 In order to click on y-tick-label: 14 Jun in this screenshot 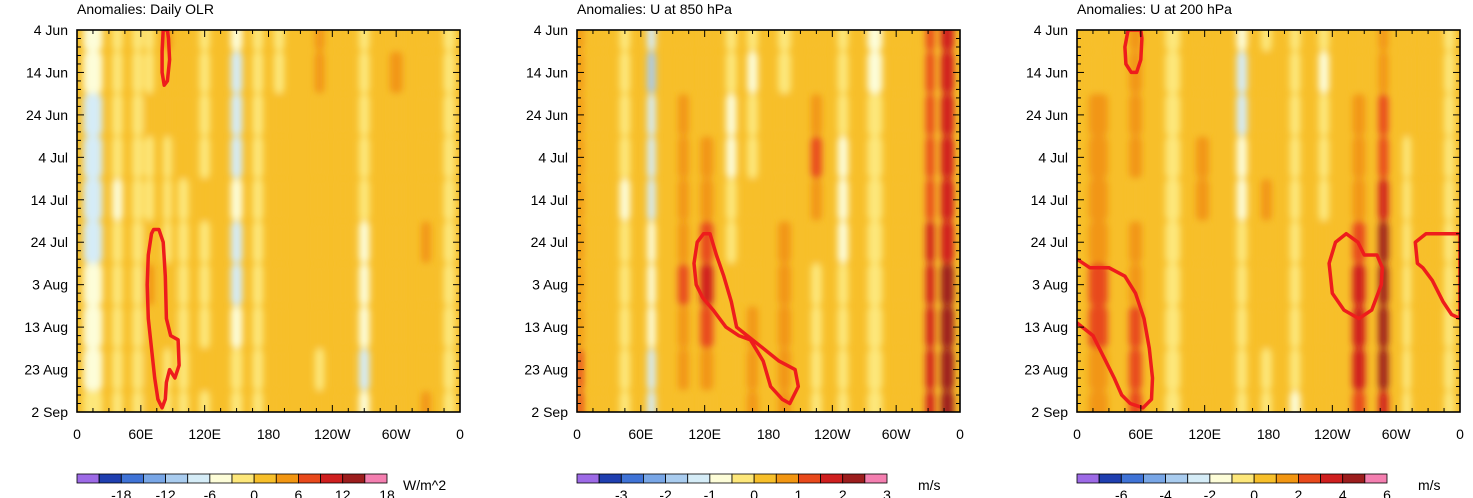, I will do `click(47, 72)`.